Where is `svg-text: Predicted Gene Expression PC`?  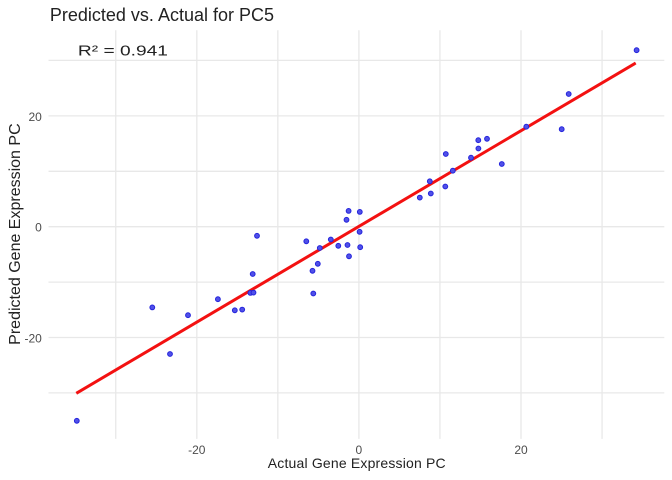 svg-text: Predicted Gene Expression PC is located at coordinates (15, 233).